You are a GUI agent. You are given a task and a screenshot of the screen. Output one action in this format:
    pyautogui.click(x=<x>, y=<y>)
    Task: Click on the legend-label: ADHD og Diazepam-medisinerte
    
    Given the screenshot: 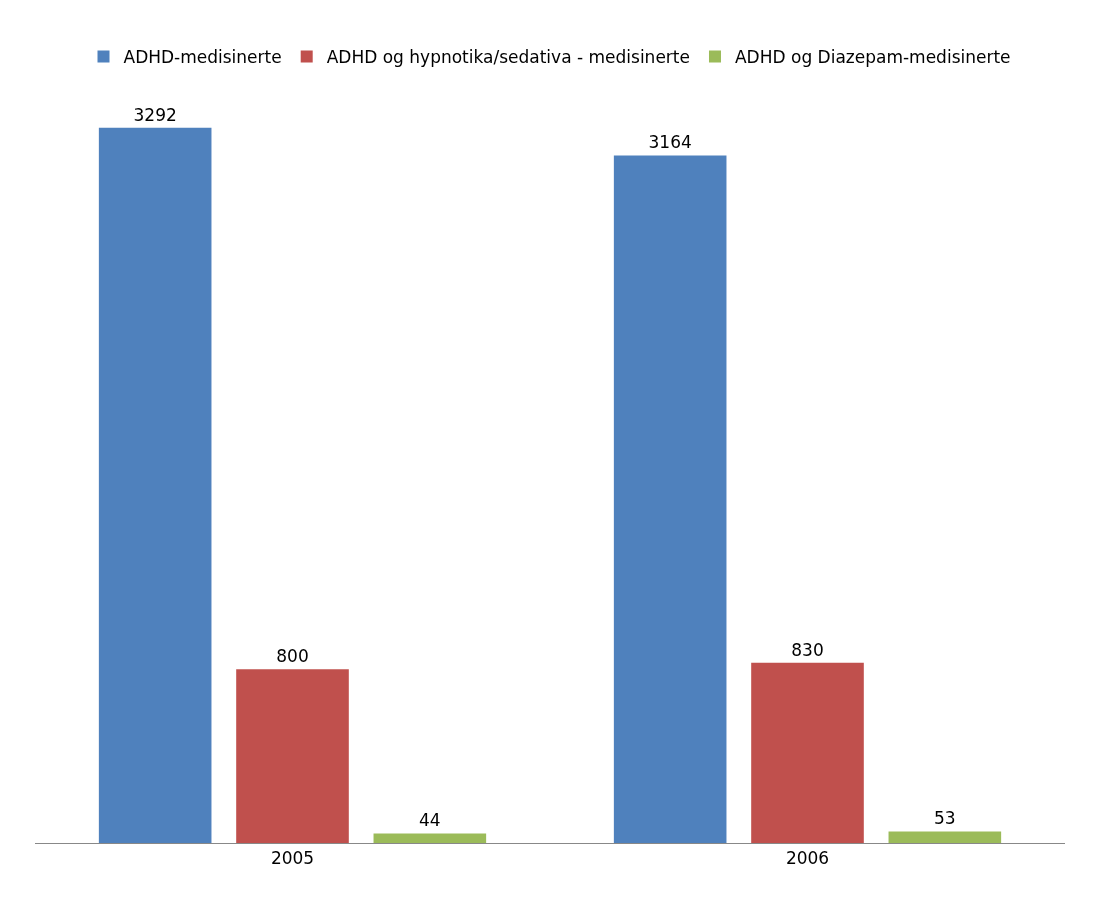 What is the action you would take?
    pyautogui.click(x=872, y=57)
    